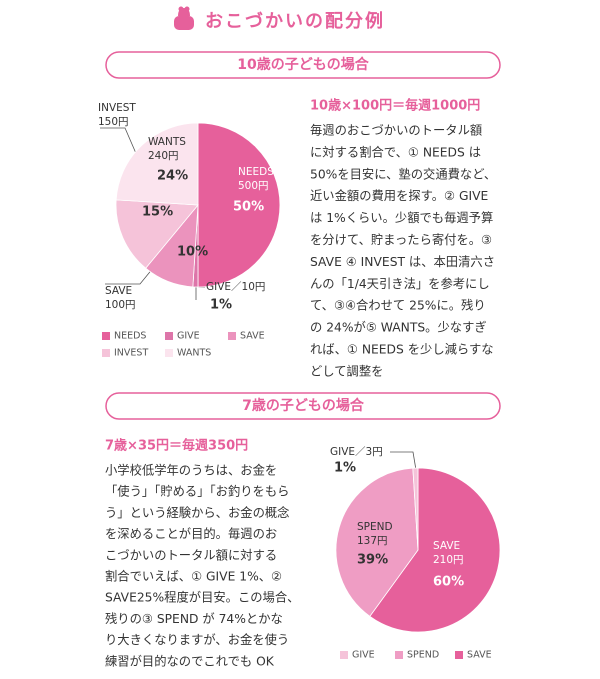  What do you see at coordinates (402, 262) in the screenshot?
I see `body-text: SAVE ④ INVEST は、本田清六さ` at bounding box center [402, 262].